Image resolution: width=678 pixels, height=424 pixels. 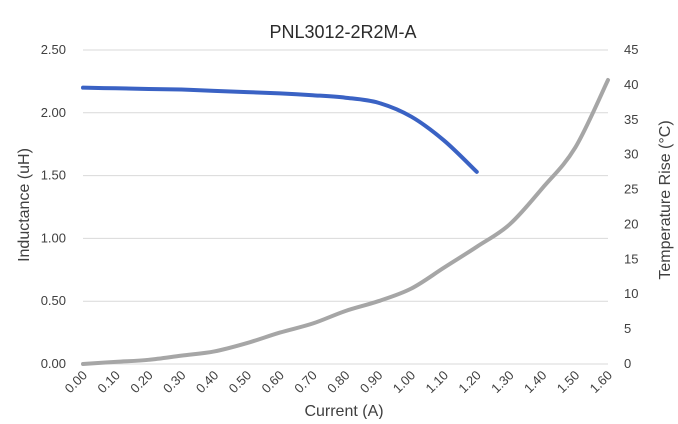 What do you see at coordinates (342, 32) in the screenshot?
I see `chart-title: PNL3012-2R2M-A` at bounding box center [342, 32].